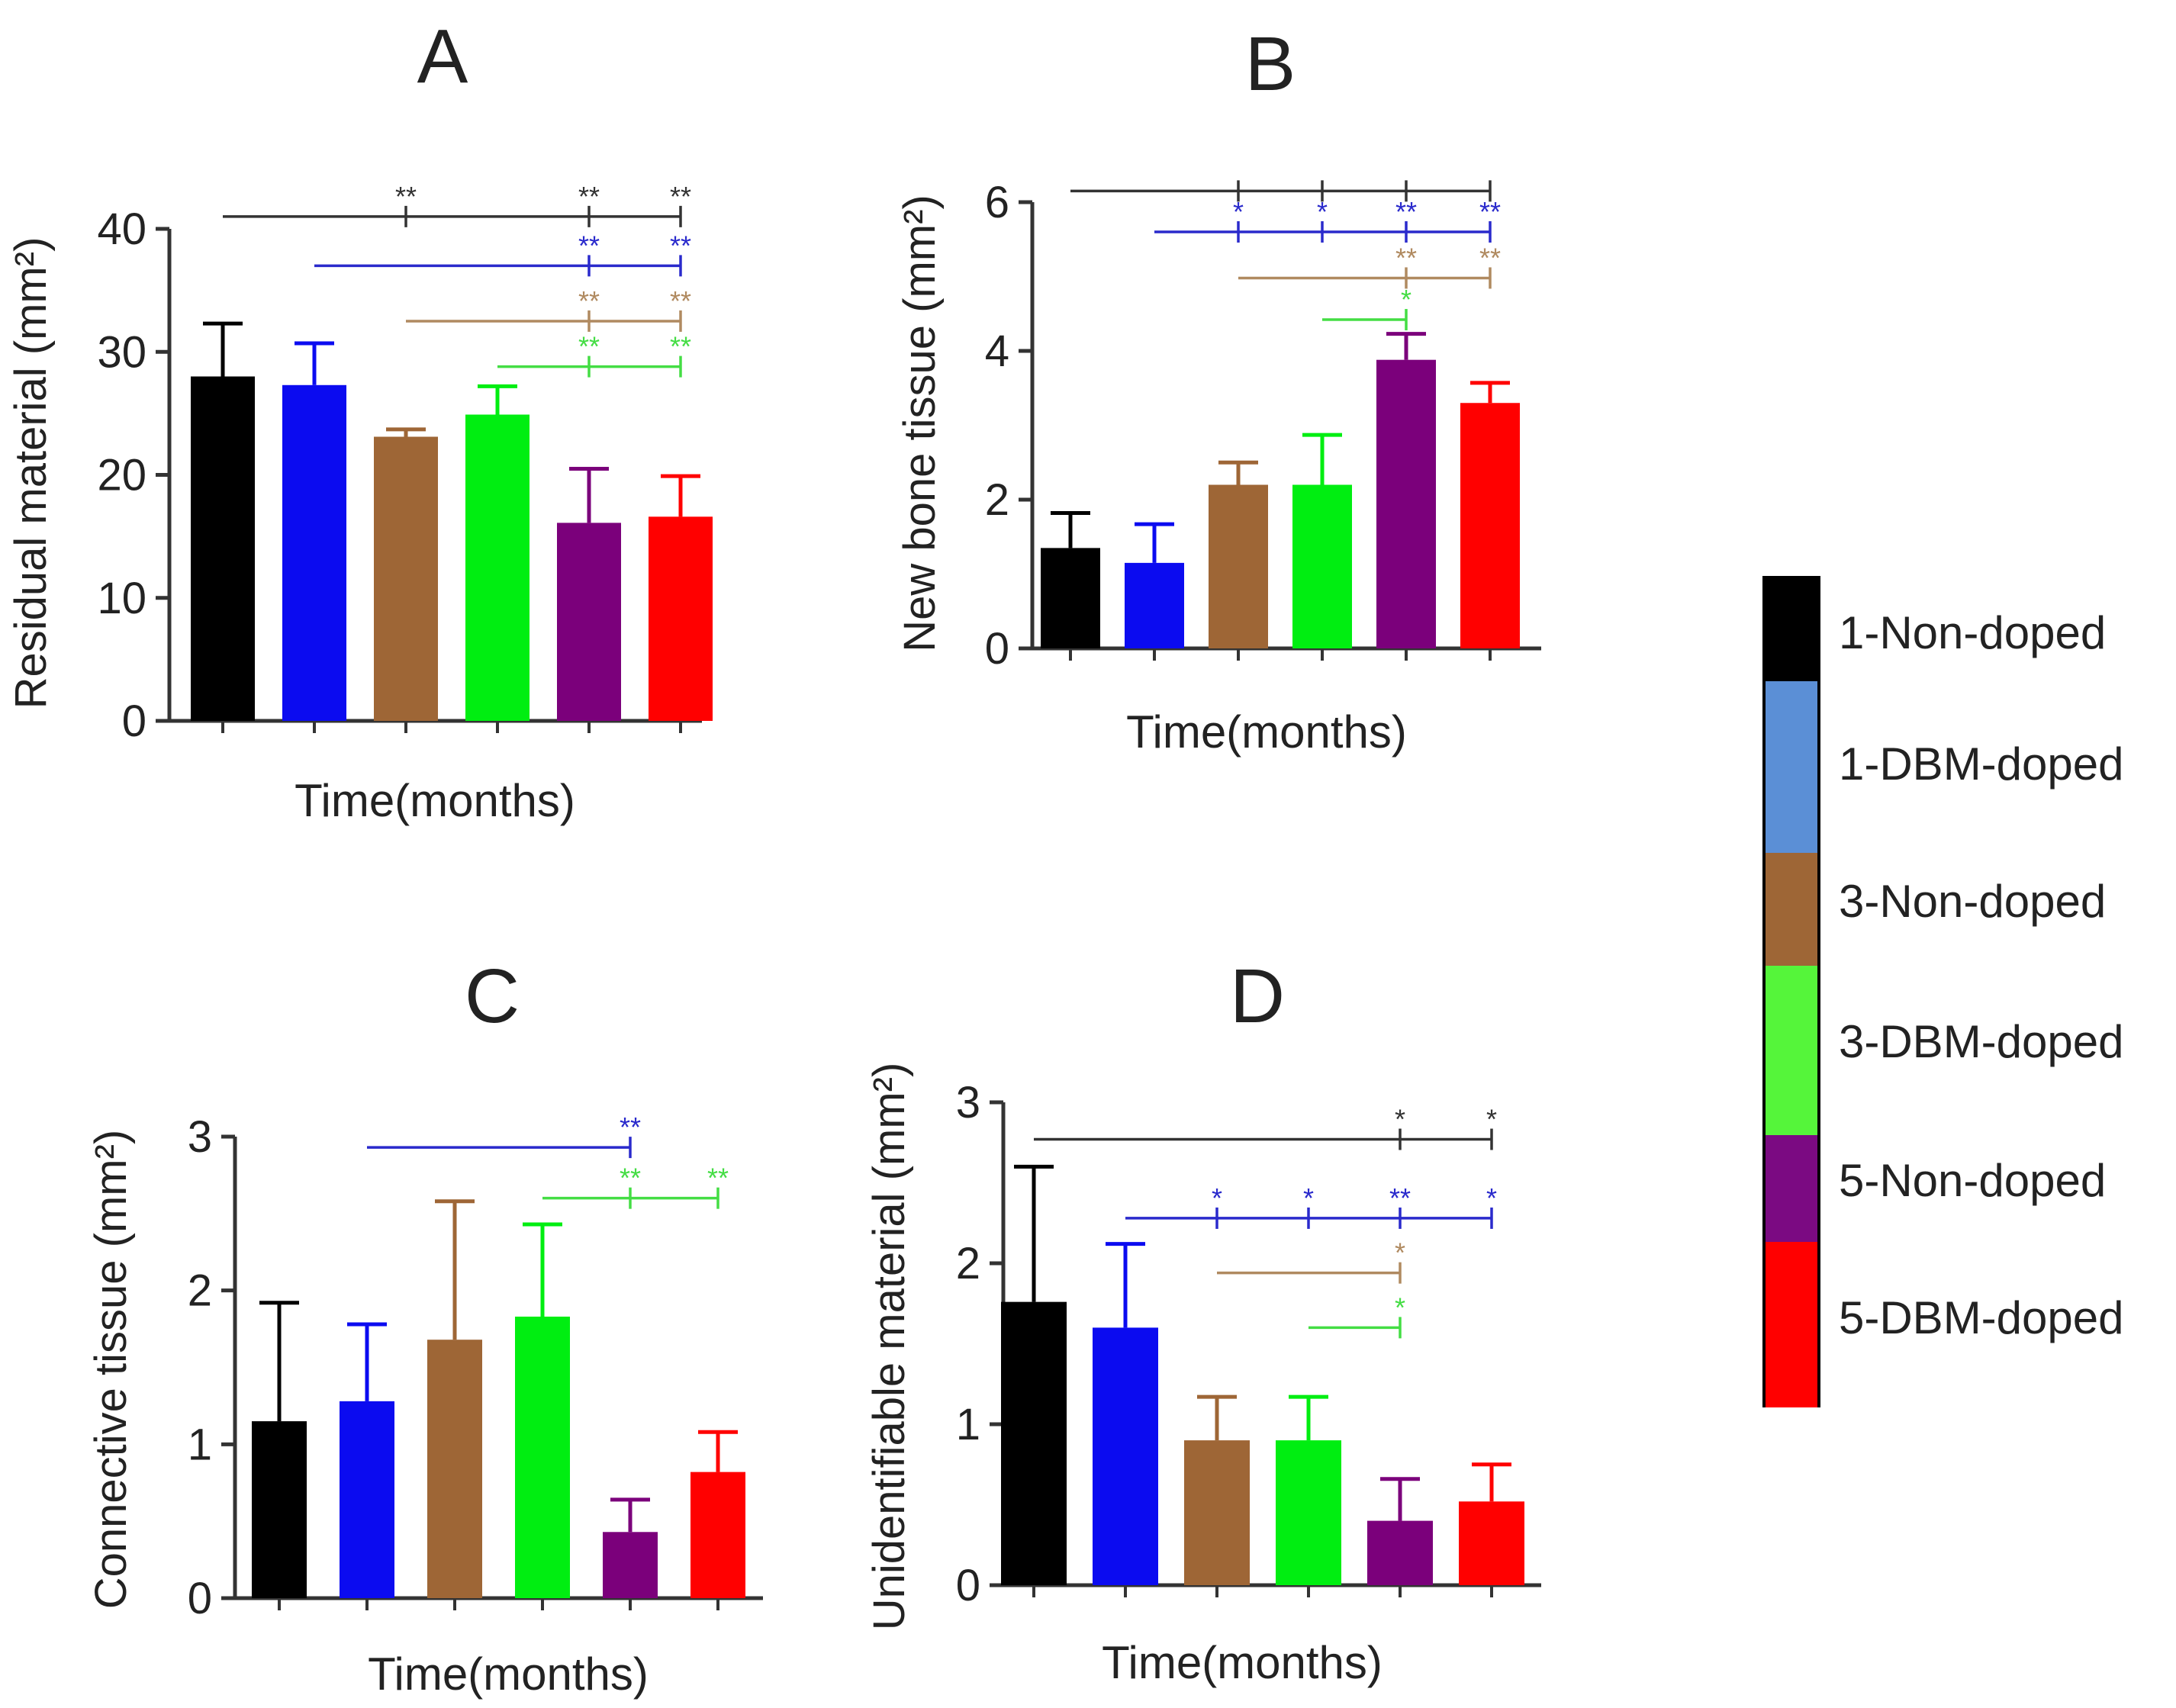 This screenshot has width=2176, height=1708. I want to click on legend-label: 1-Non-doped, so click(1973, 632).